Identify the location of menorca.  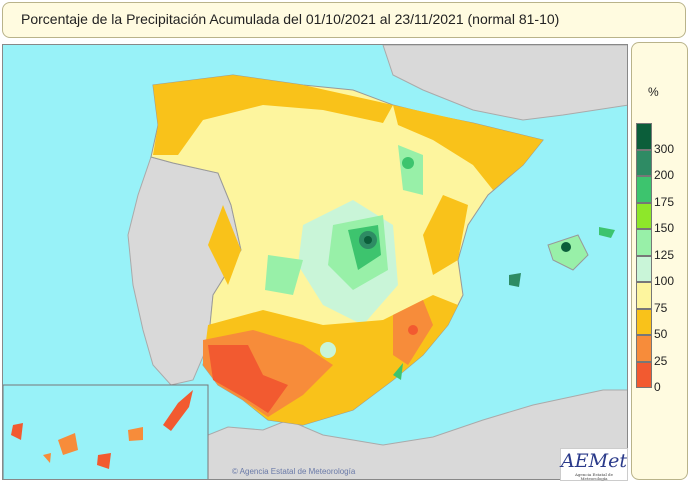
(607, 232).